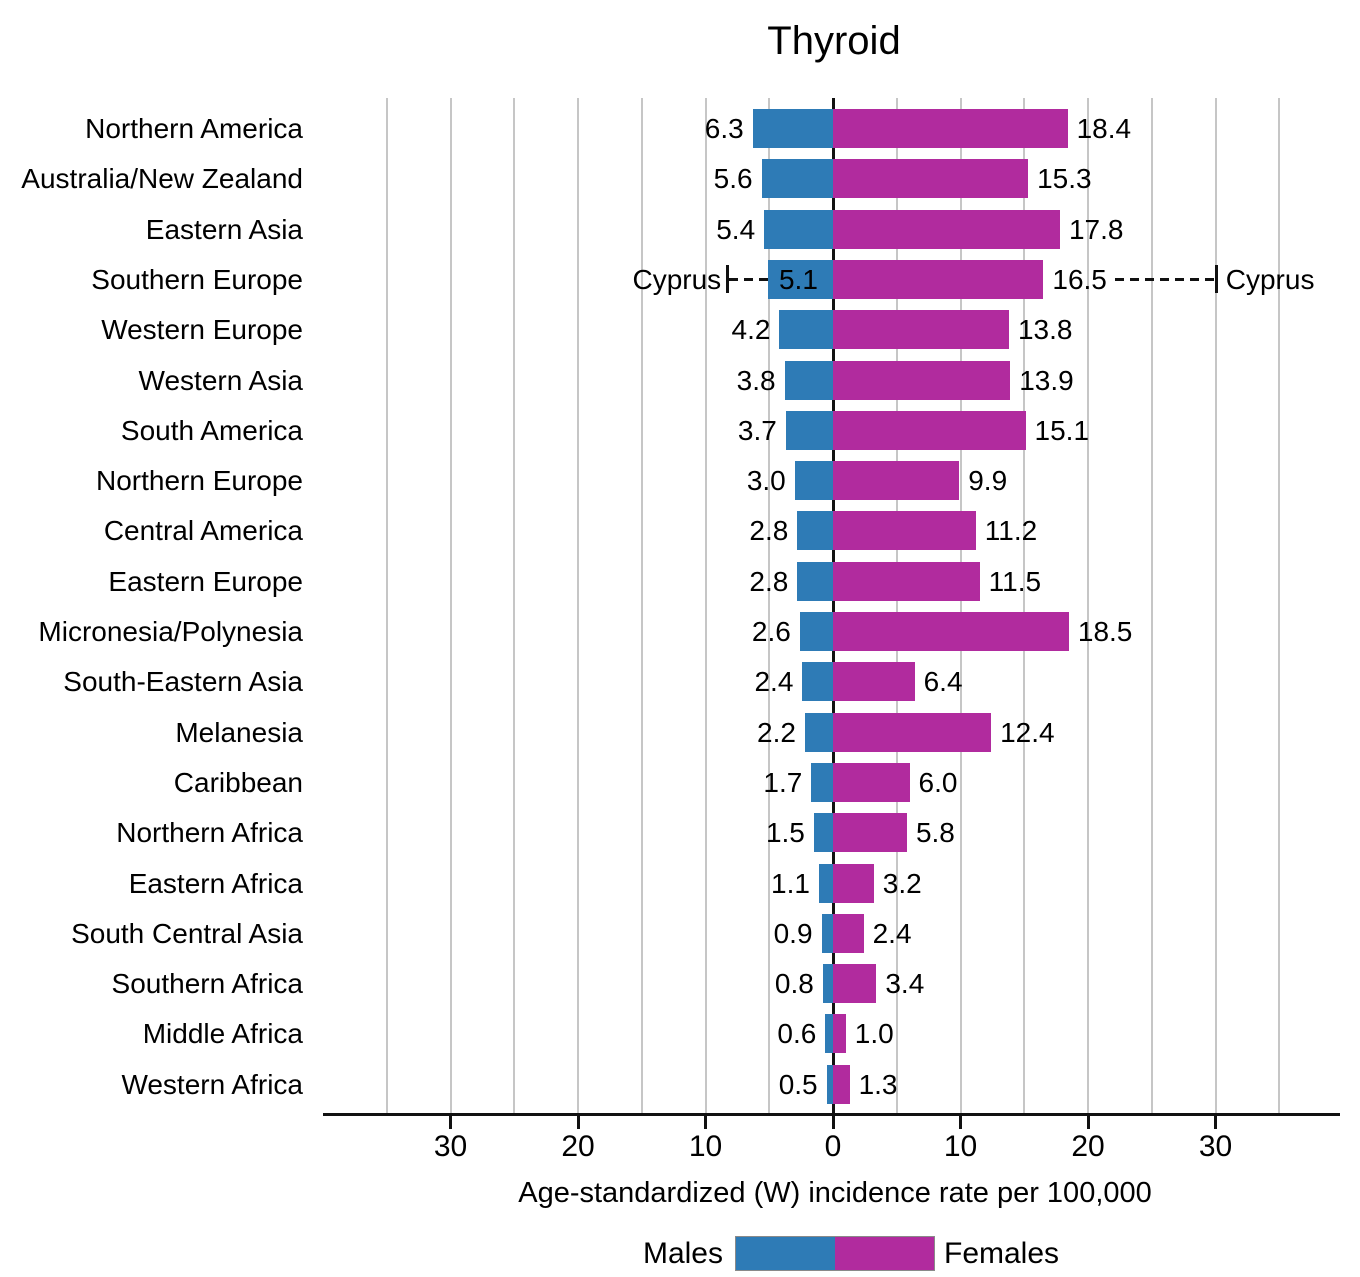 Image resolution: width=1360 pixels, height=1277 pixels. I want to click on category-label: South America, so click(211, 430).